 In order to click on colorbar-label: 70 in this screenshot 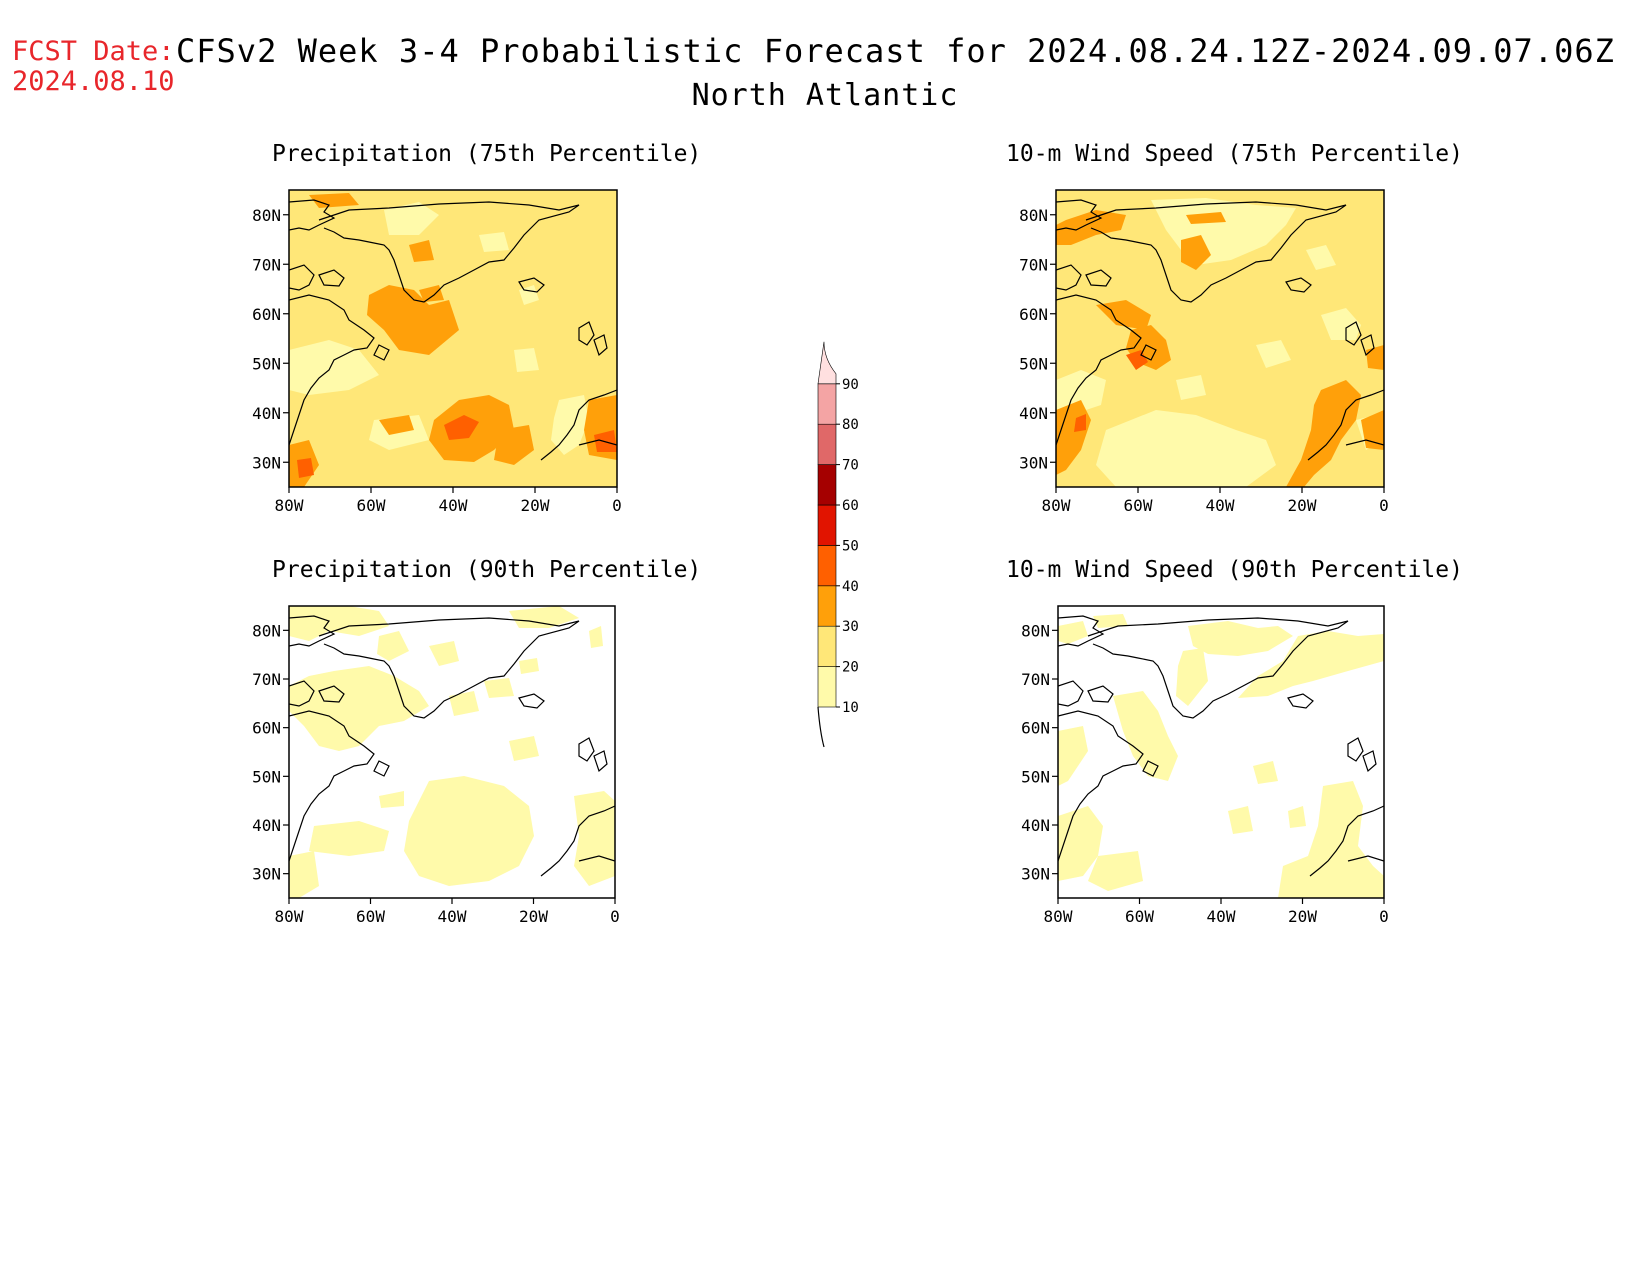, I will do `click(850, 466)`.